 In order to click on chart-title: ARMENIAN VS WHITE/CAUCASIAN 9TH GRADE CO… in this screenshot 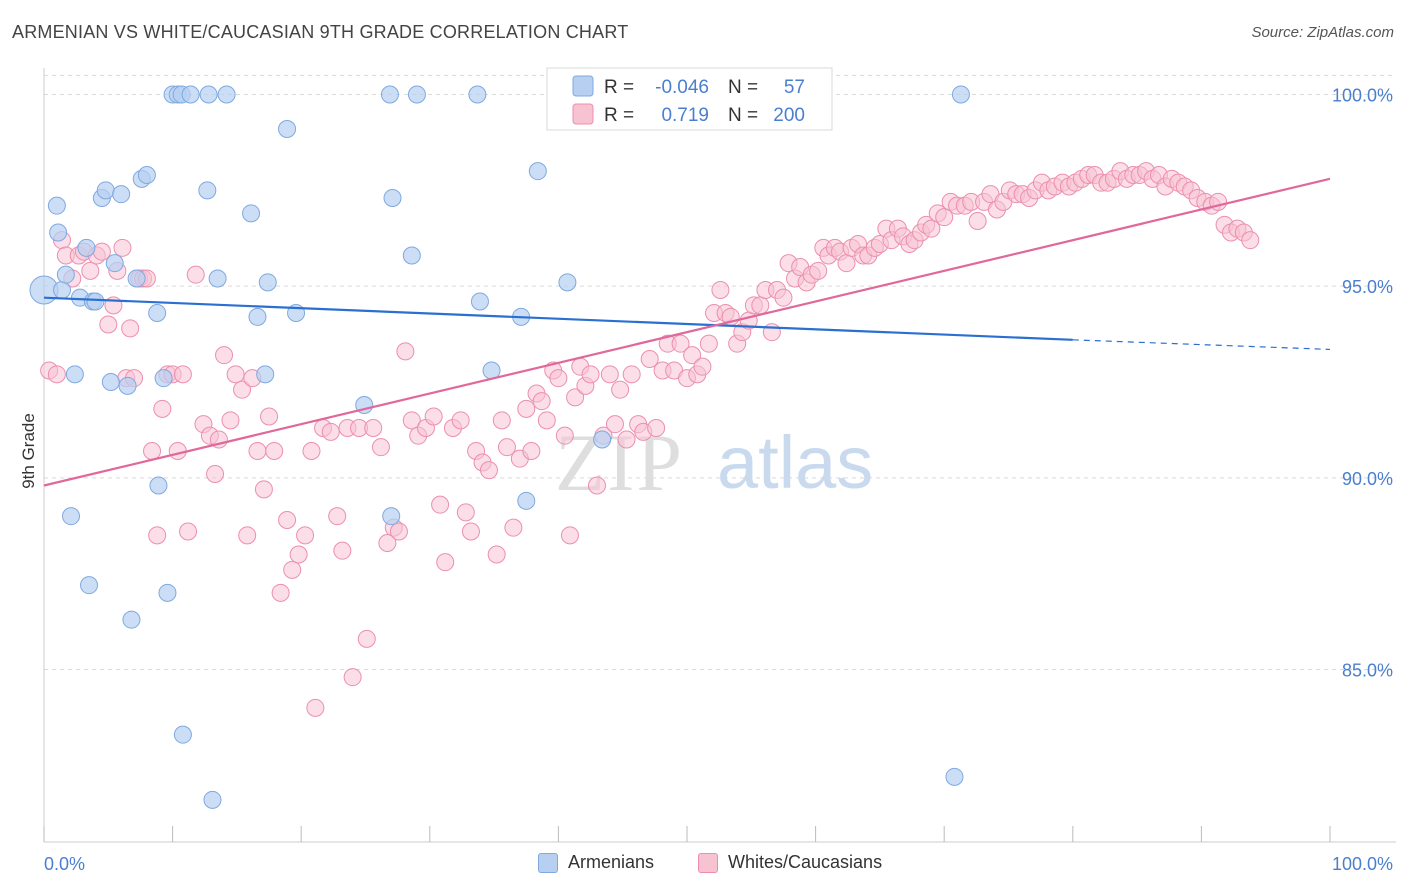, I will do `click(320, 32)`.